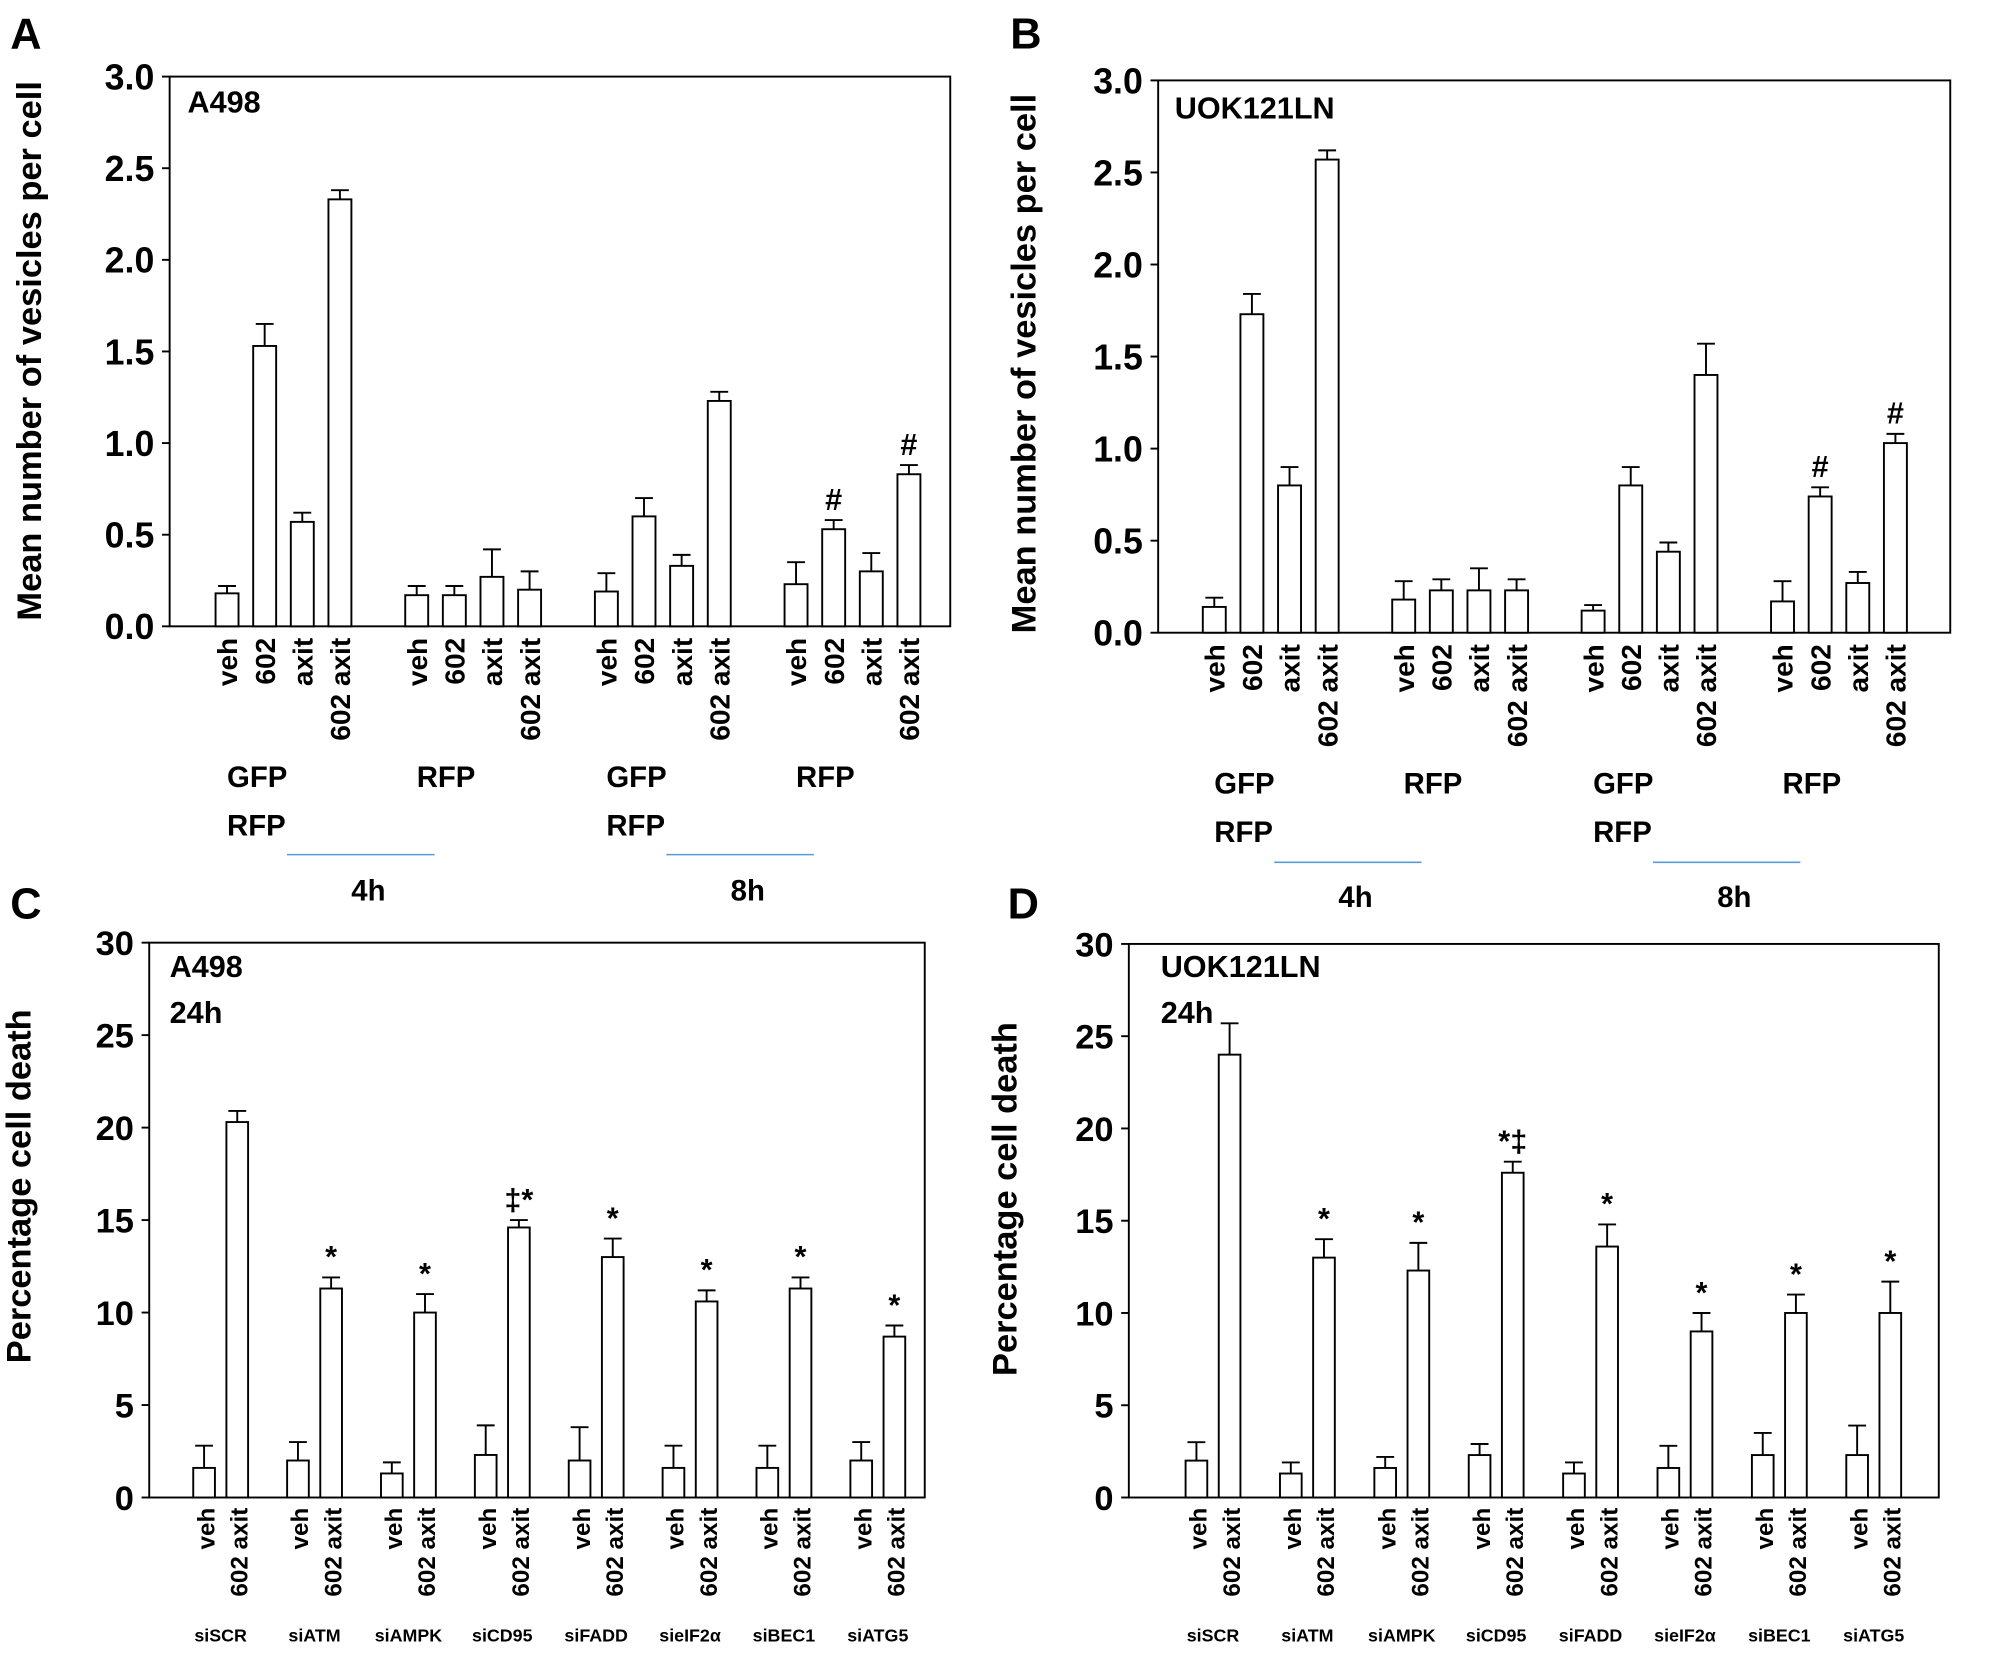 The image size is (2000, 1657). Describe the element at coordinates (20, 1186) in the screenshot. I see `y-axis-label: Percentage cell death` at that location.